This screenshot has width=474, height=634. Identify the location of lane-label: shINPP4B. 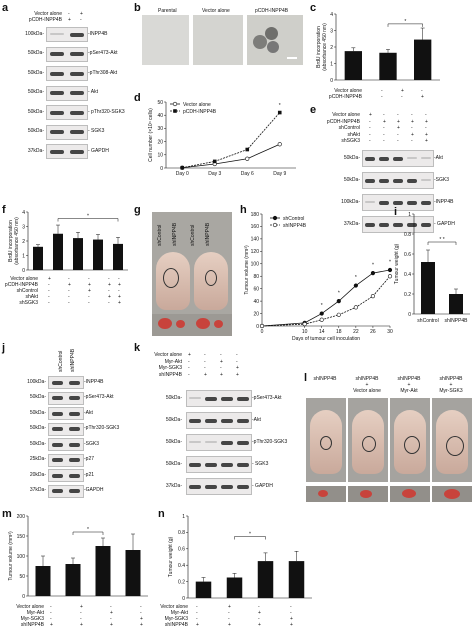
(208, 234).